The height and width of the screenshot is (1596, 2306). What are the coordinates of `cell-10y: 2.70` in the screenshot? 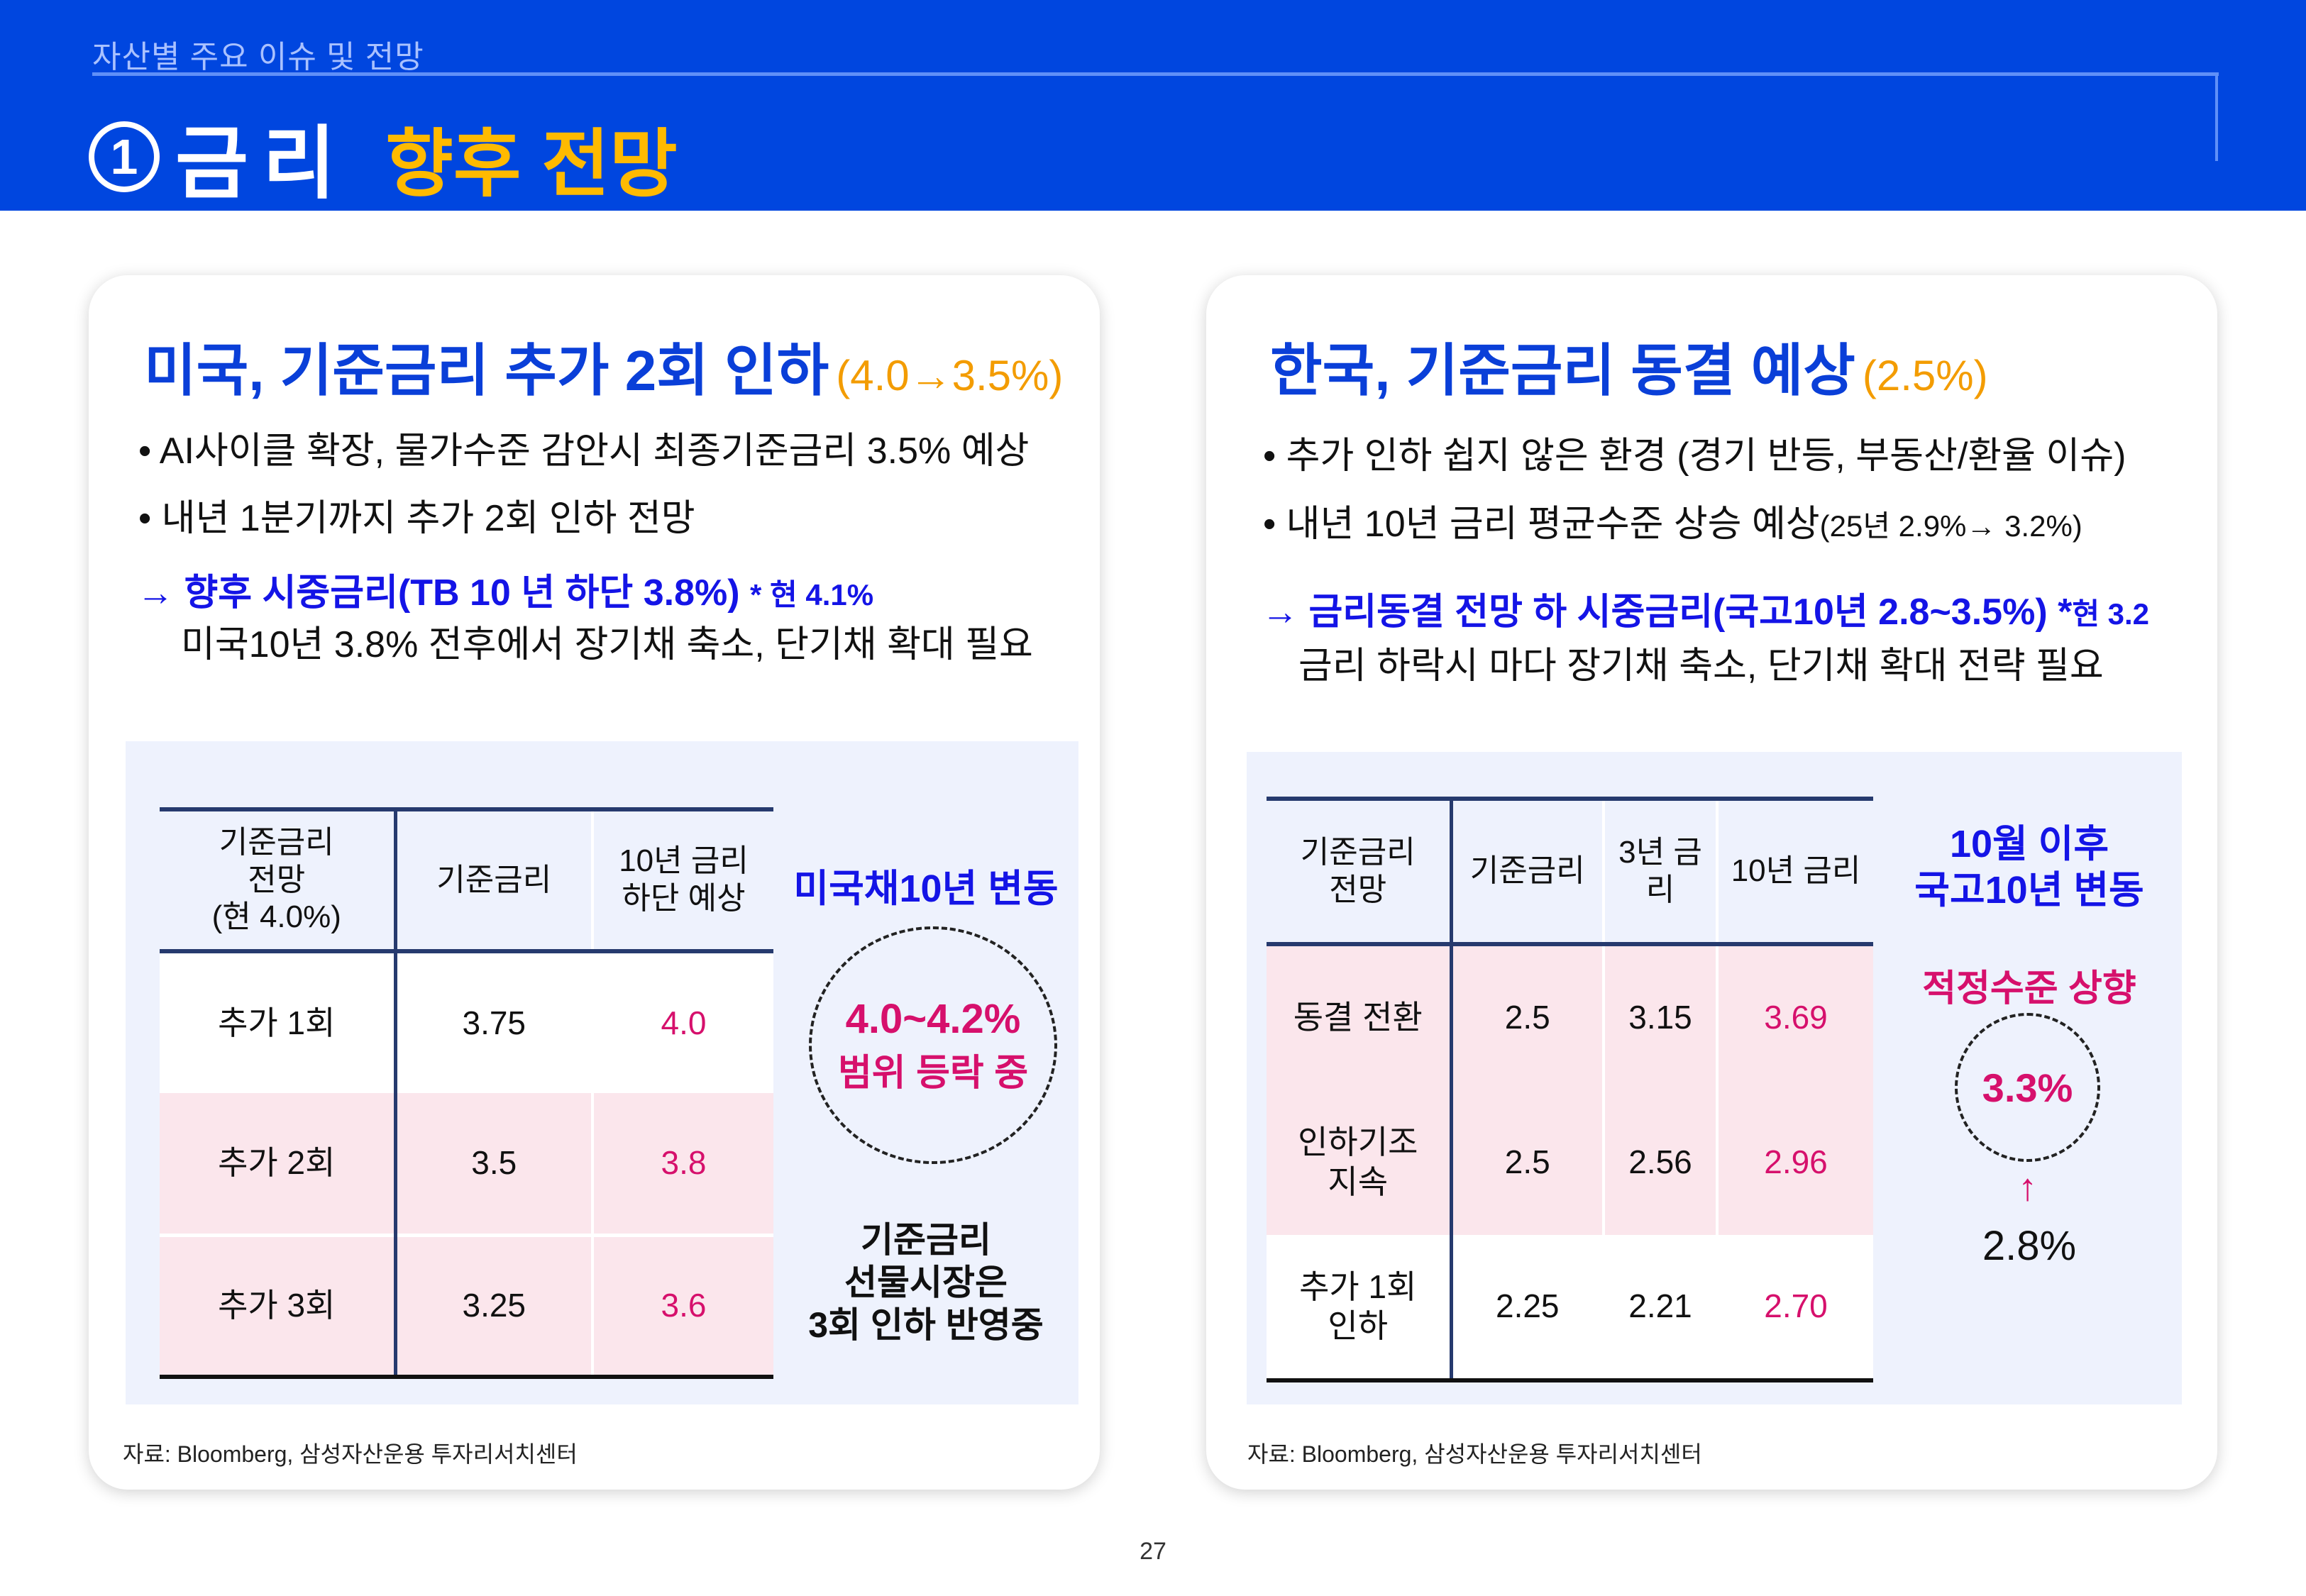 It's located at (1795, 1308).